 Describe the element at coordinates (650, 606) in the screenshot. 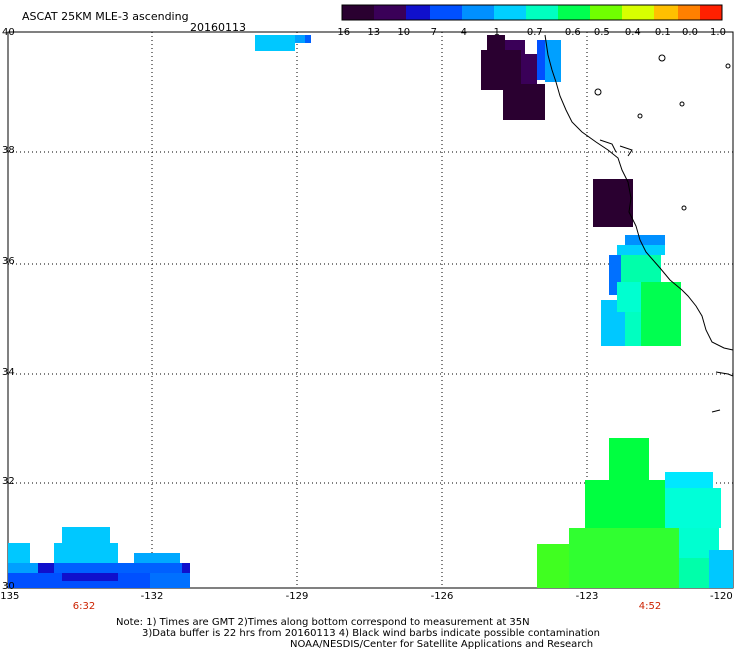

I see `pass-time-east: 4:52` at that location.